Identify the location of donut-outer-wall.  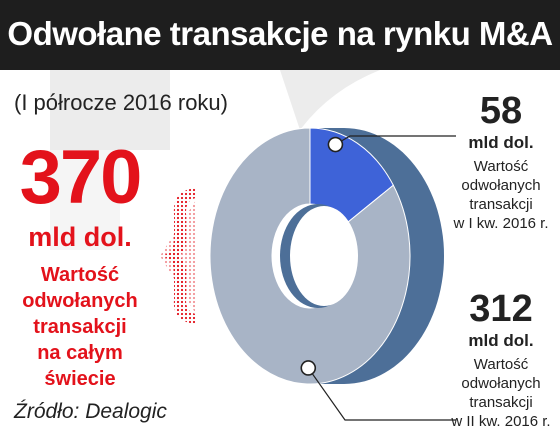
(377, 256).